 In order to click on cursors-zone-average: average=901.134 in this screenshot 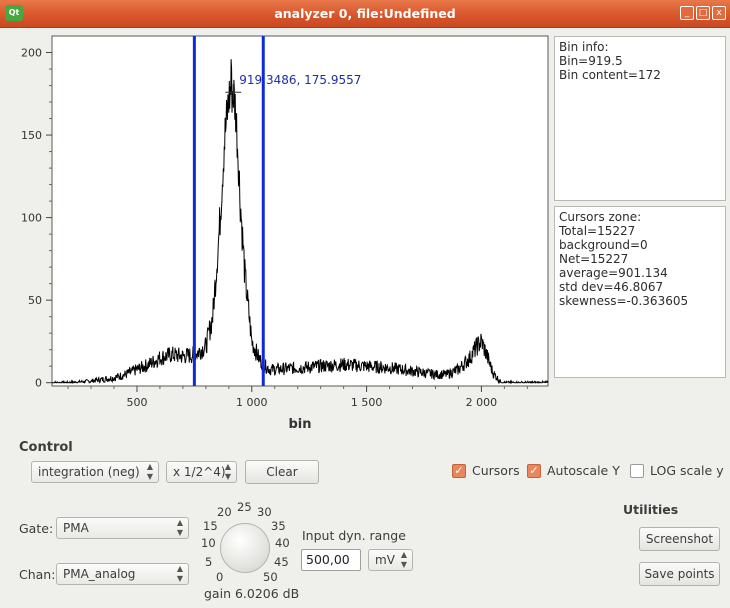, I will do `click(613, 273)`.